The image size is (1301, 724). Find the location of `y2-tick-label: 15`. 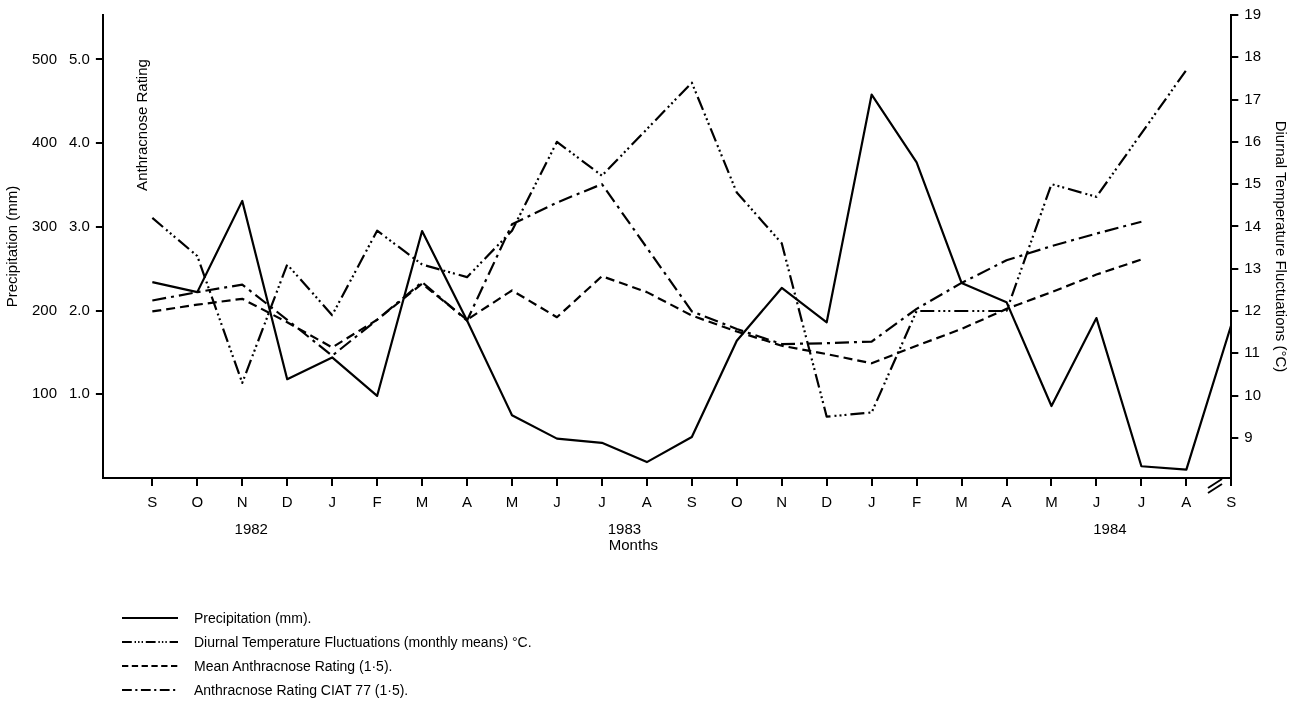

y2-tick-label: 15 is located at coordinates (1252, 183).